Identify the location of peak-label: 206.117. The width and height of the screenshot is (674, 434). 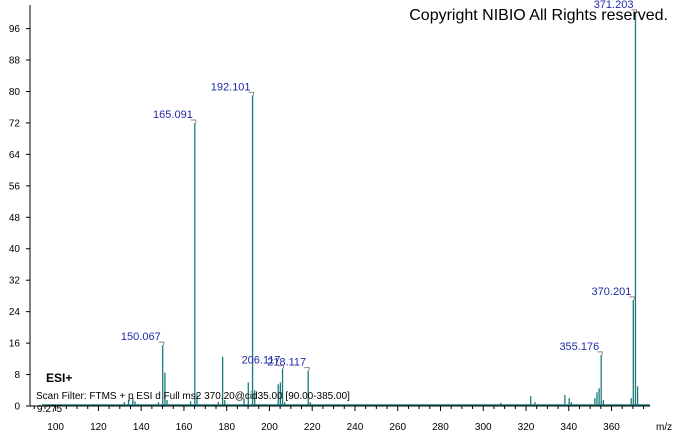
(261, 361).